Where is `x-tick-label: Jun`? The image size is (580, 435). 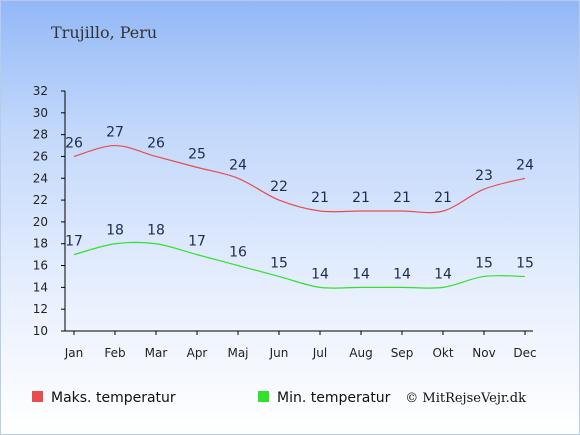 x-tick-label: Jun is located at coordinates (279, 353).